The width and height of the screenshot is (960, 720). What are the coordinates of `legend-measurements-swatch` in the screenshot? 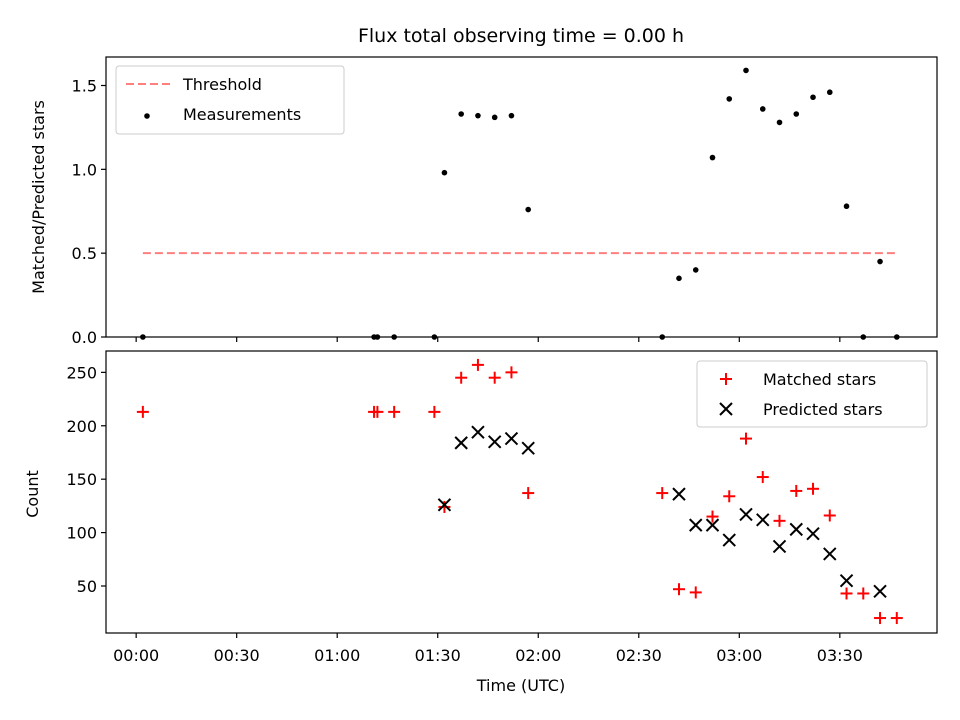 It's located at (147, 116).